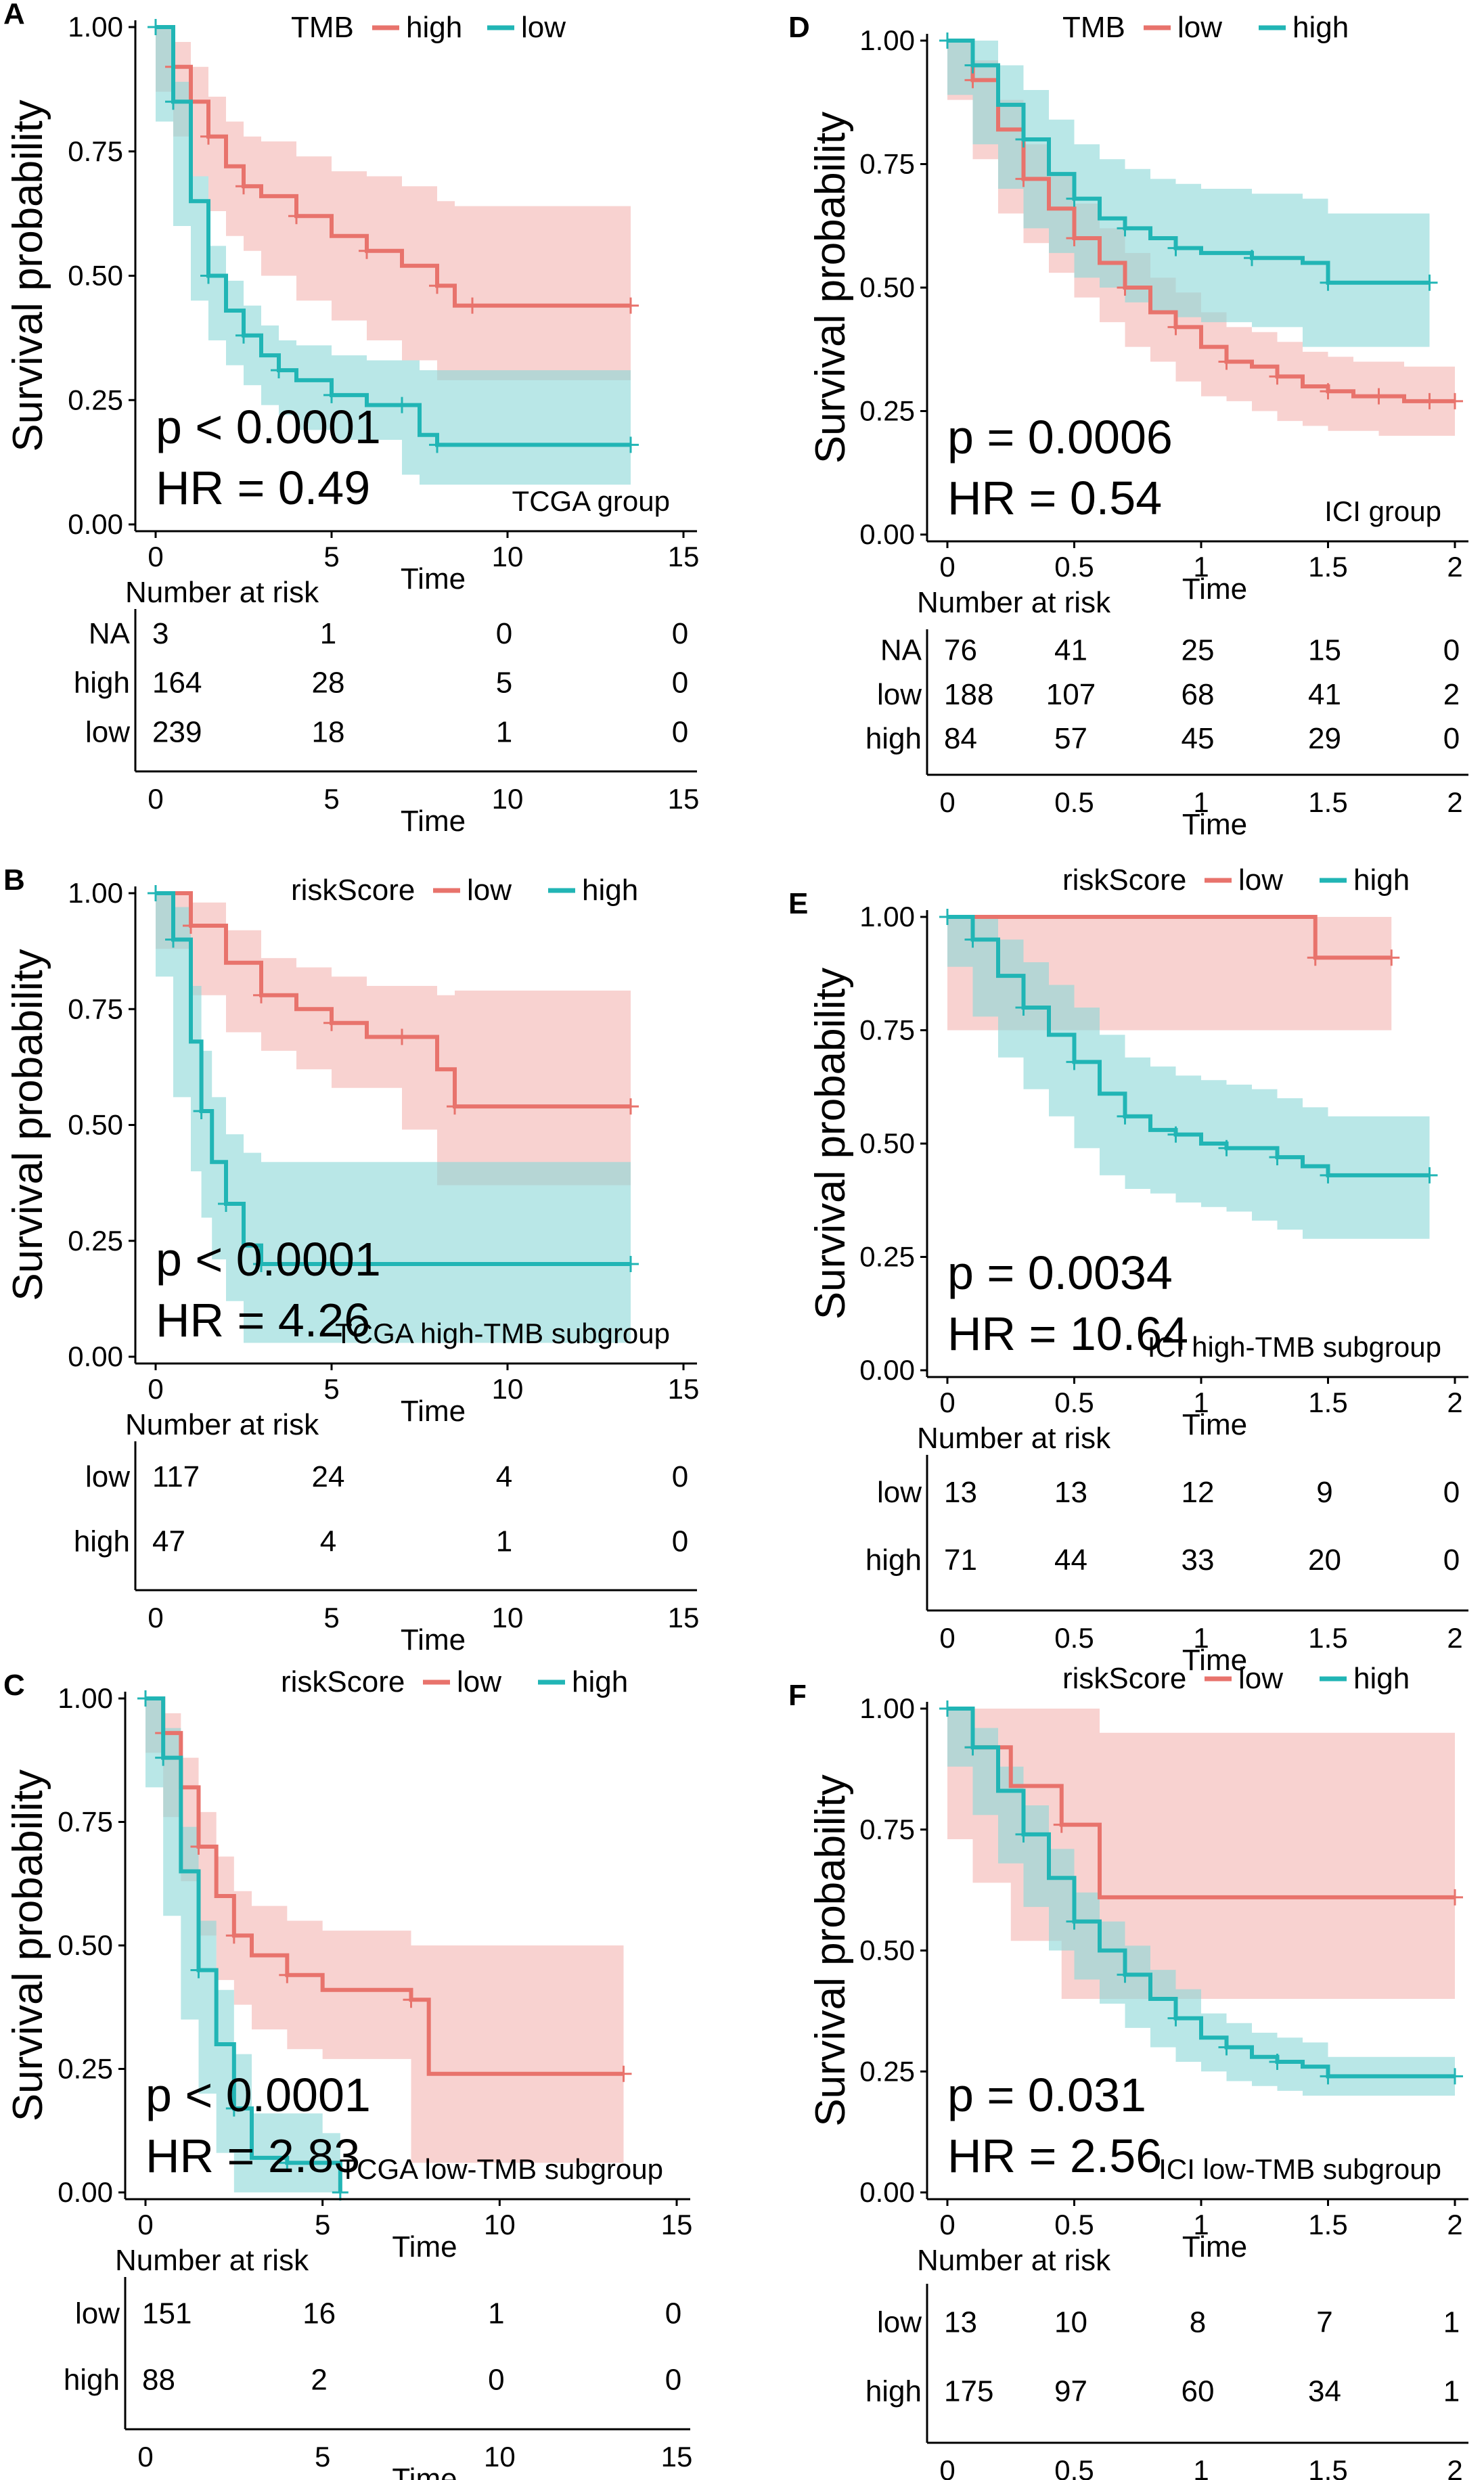  What do you see at coordinates (1294, 1347) in the screenshot?
I see `subgroup-title: ICI high-TMB subgroup` at bounding box center [1294, 1347].